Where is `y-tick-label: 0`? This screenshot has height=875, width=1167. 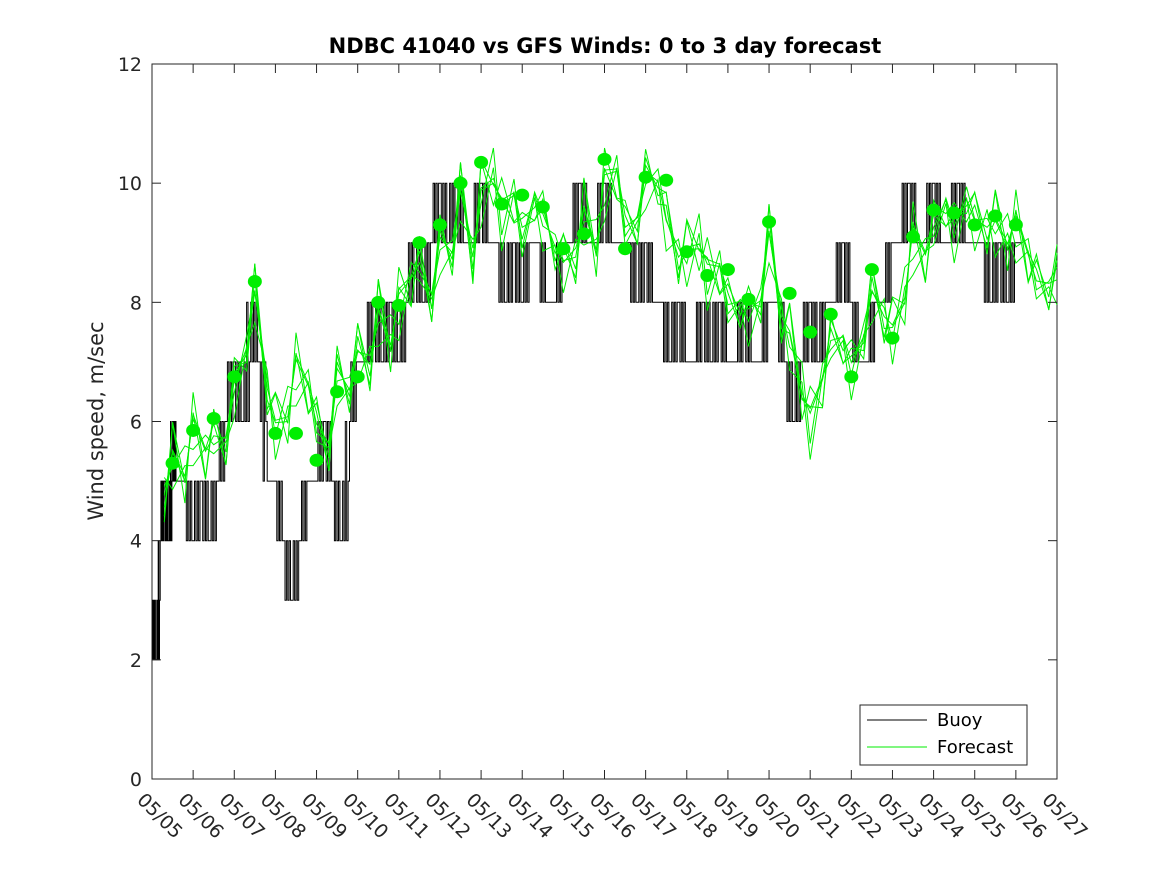
y-tick-label: 0 is located at coordinates (136, 780).